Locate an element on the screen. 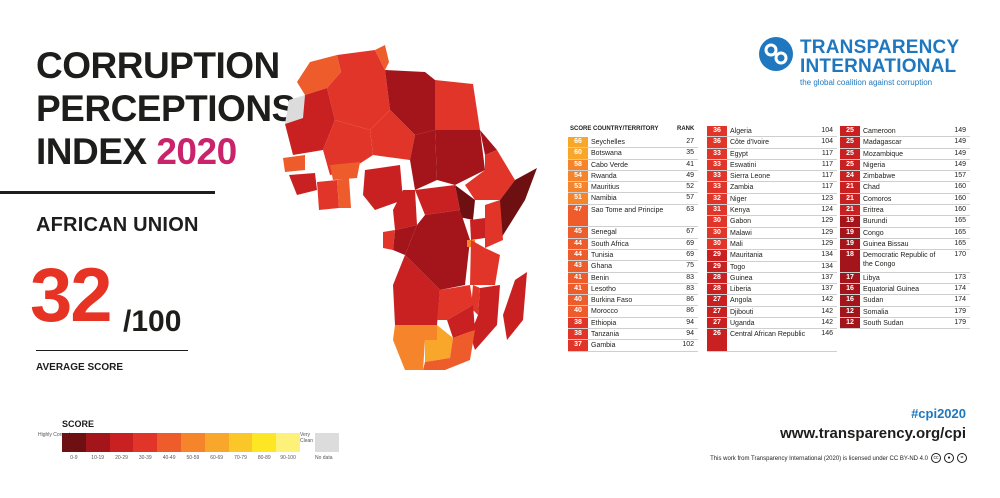 This screenshot has width=1000, height=498. legend-tick-label: 80-89 is located at coordinates (264, 458).